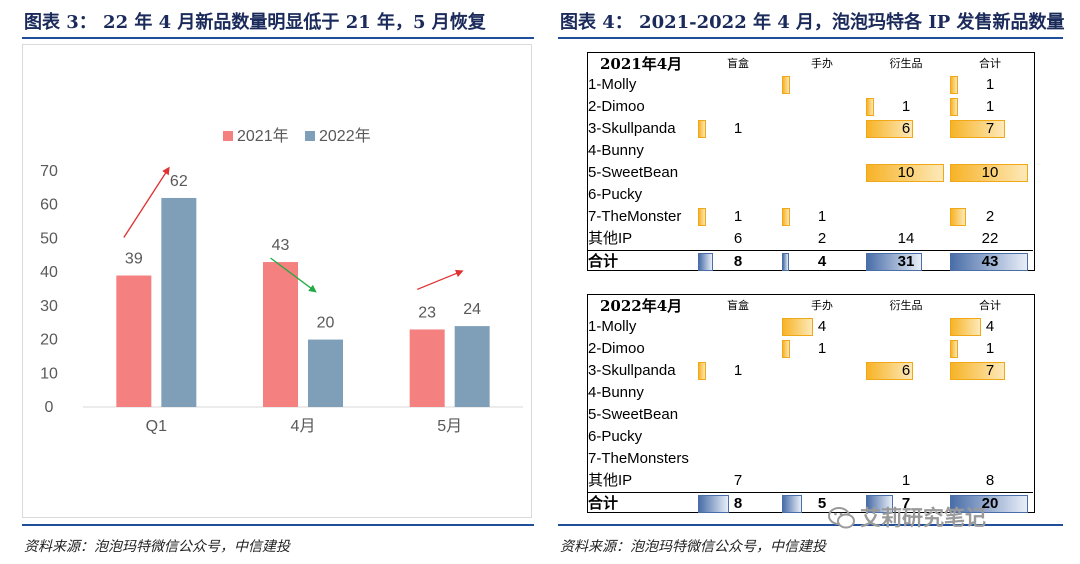 The image size is (1080, 564). Describe the element at coordinates (810, 306) in the screenshot. I see `table-header-row: 2022年4月 盲盒 手办 衍生品 合计` at that location.